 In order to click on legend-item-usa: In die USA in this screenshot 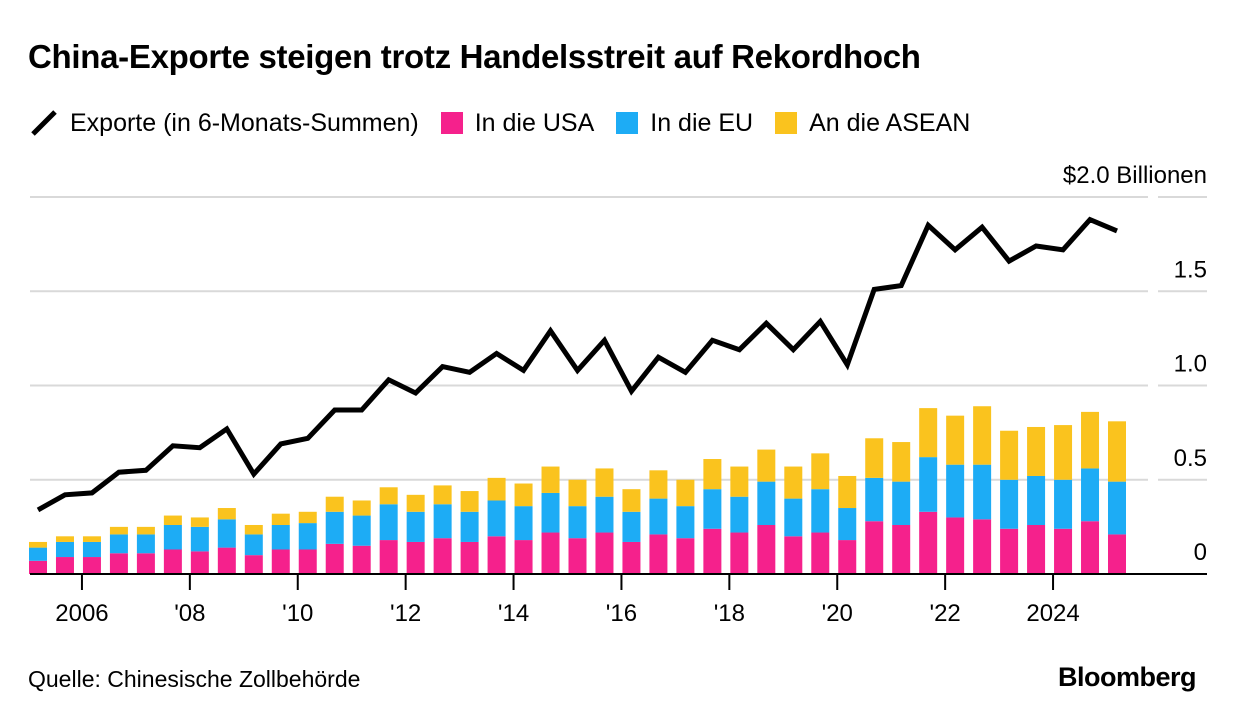, I will do `click(517, 123)`.